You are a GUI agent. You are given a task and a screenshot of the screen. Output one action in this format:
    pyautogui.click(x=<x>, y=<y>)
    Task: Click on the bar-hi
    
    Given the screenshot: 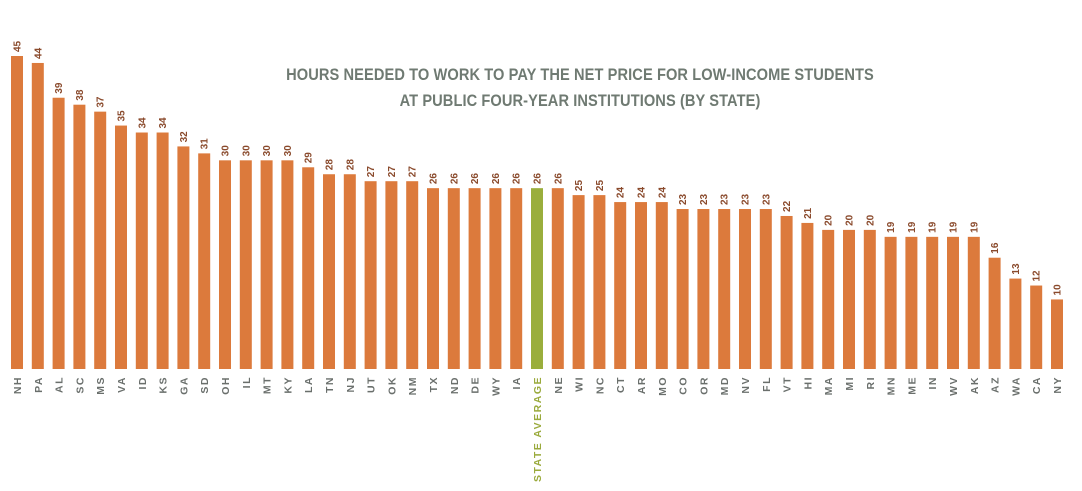 What is the action you would take?
    pyautogui.click(x=807, y=295)
    